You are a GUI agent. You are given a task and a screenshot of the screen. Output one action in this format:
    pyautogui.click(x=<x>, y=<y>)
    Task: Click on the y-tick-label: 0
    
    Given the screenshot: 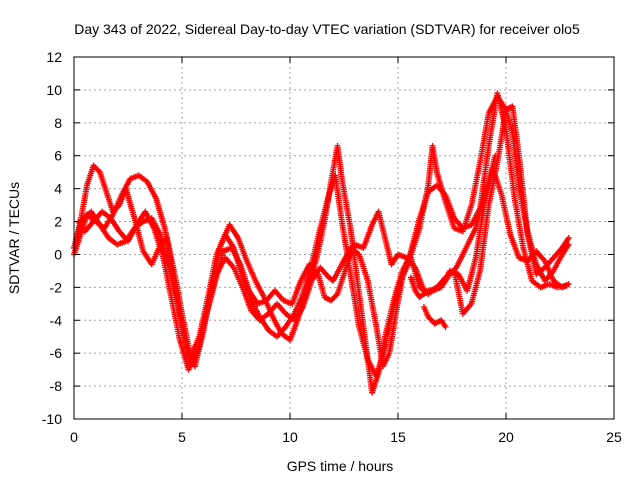 What is the action you would take?
    pyautogui.click(x=58, y=254)
    